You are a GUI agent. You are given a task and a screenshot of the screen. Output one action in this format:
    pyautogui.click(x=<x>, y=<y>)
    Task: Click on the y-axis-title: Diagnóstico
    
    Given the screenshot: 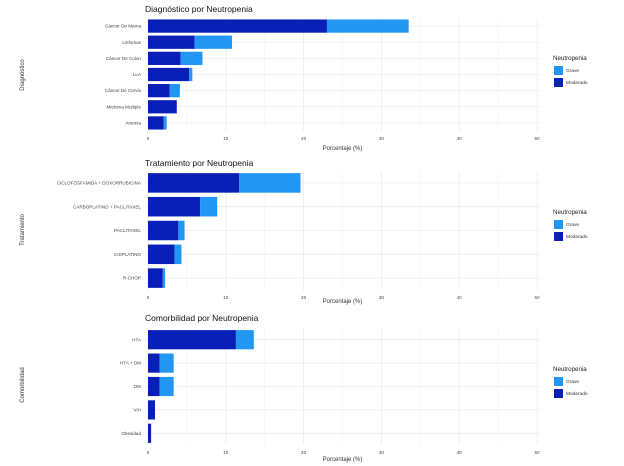 What is the action you would take?
    pyautogui.click(x=23, y=75)
    